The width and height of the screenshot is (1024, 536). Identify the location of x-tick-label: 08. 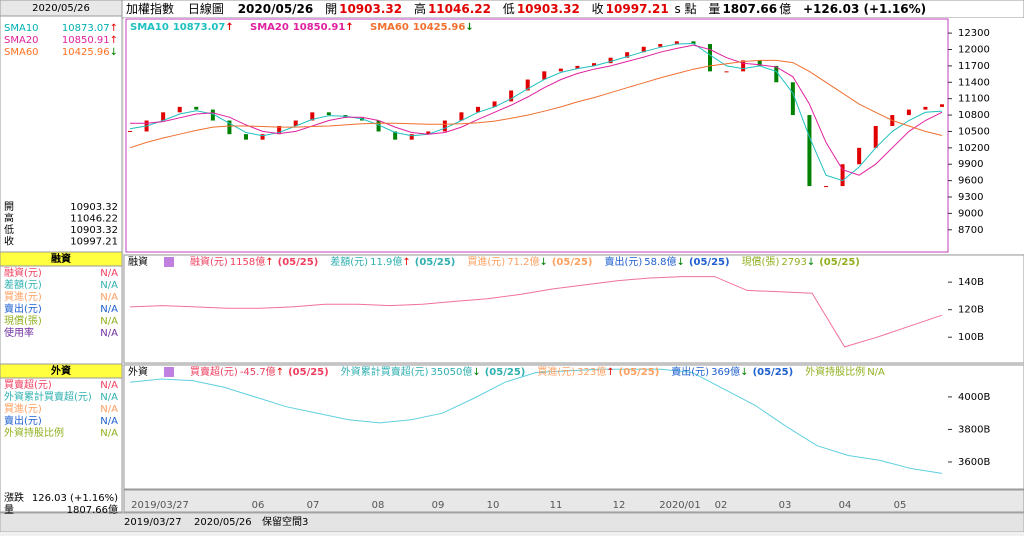
(378, 505).